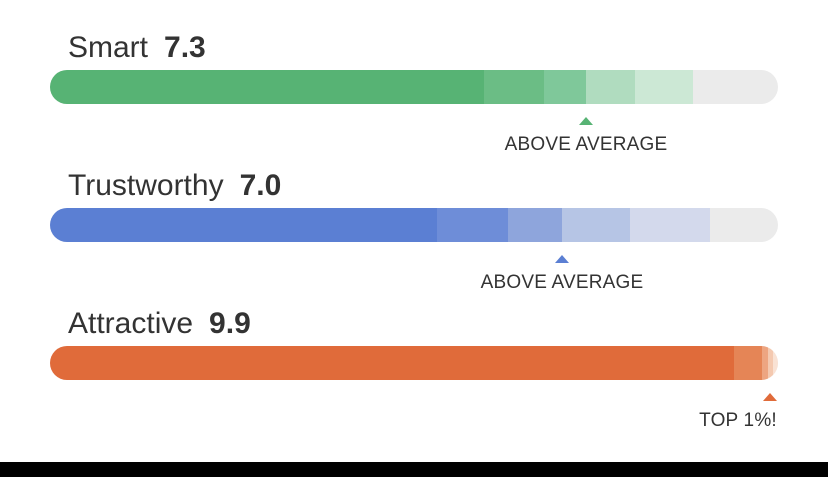 The height and width of the screenshot is (477, 828). Describe the element at coordinates (230, 323) in the screenshot. I see `metric-score: 9.9` at that location.